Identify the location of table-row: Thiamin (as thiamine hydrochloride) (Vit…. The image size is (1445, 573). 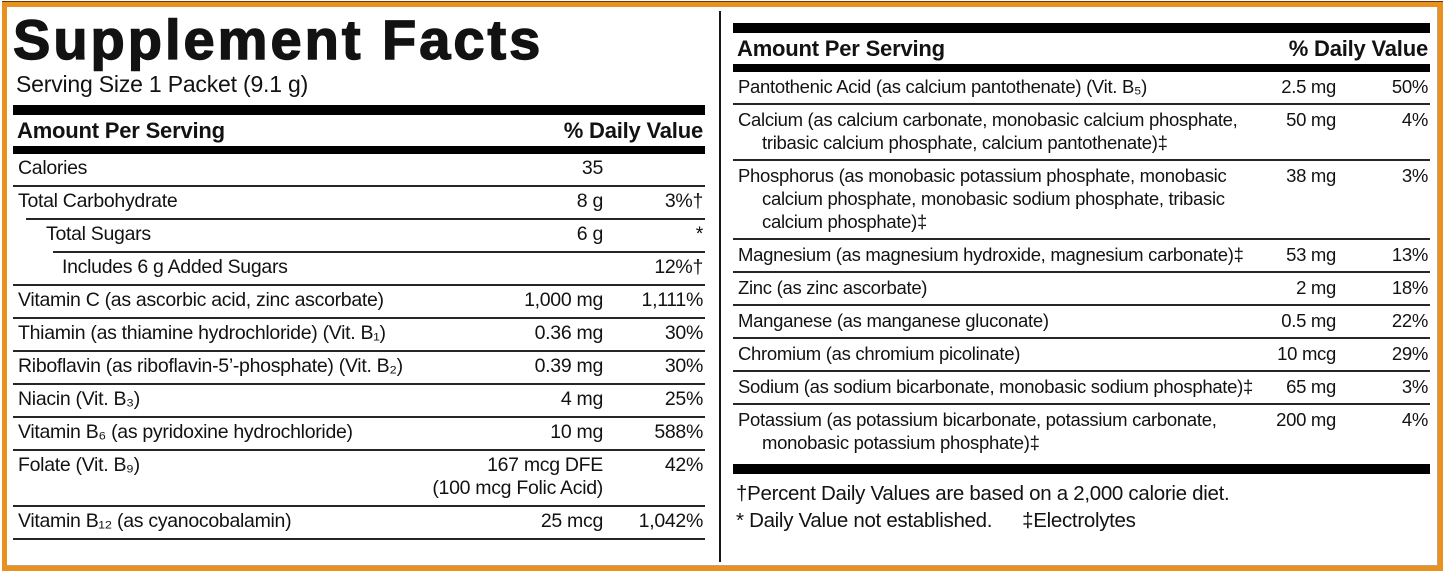
(359, 333).